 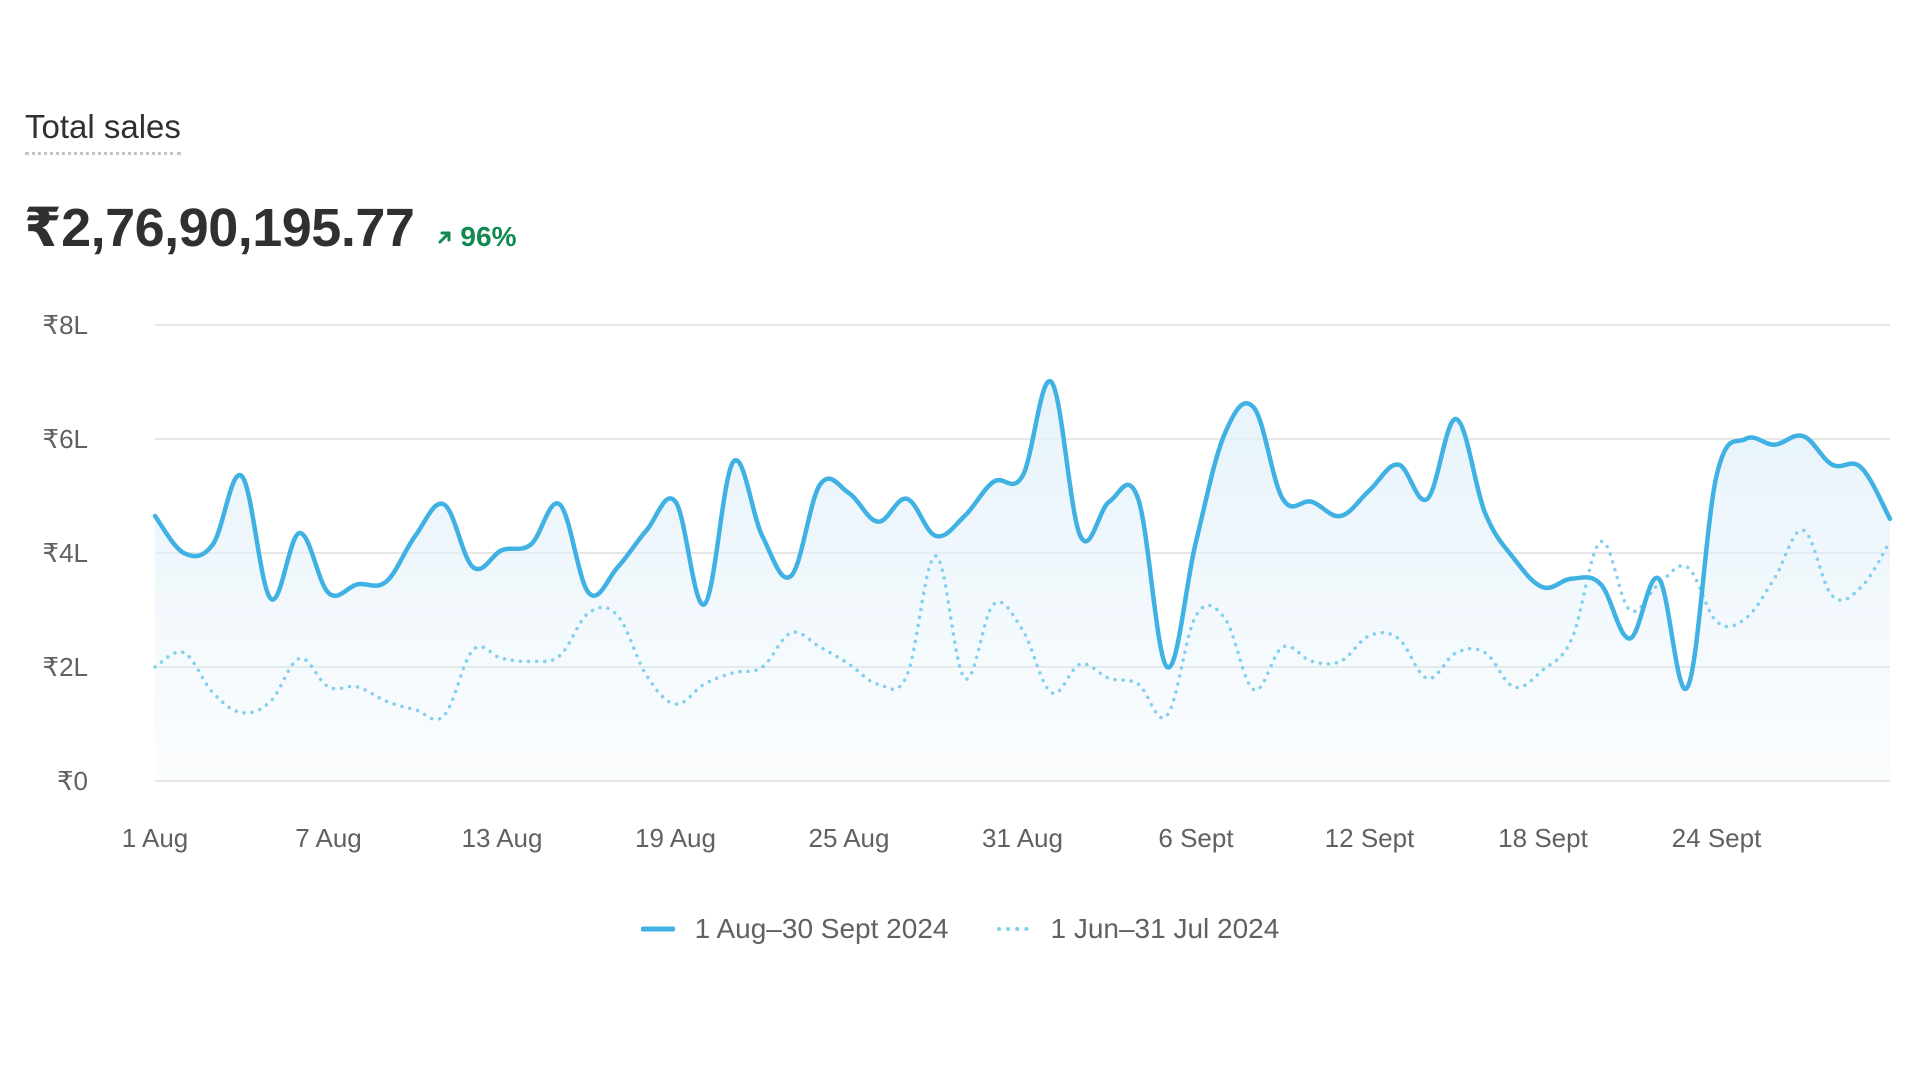 I want to click on y-tick-label: ₹8L, so click(x=65, y=325).